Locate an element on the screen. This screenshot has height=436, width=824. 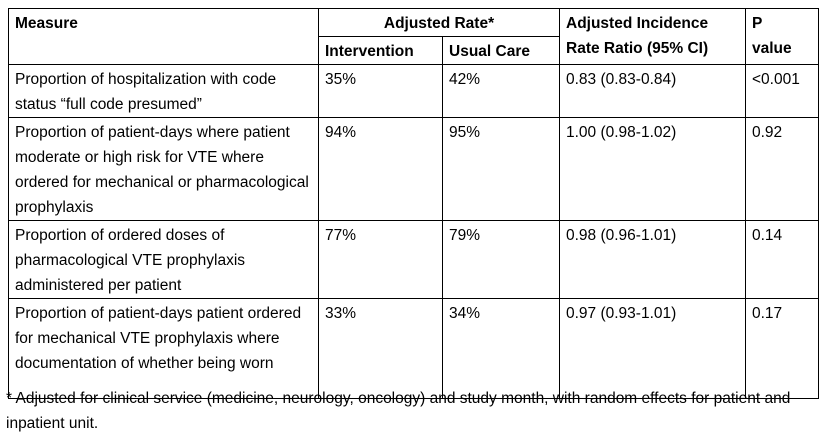
header-incidence-rate-ratio: Adjusted Incidence Rate Ratio (95% CI) is located at coordinates (652, 36).